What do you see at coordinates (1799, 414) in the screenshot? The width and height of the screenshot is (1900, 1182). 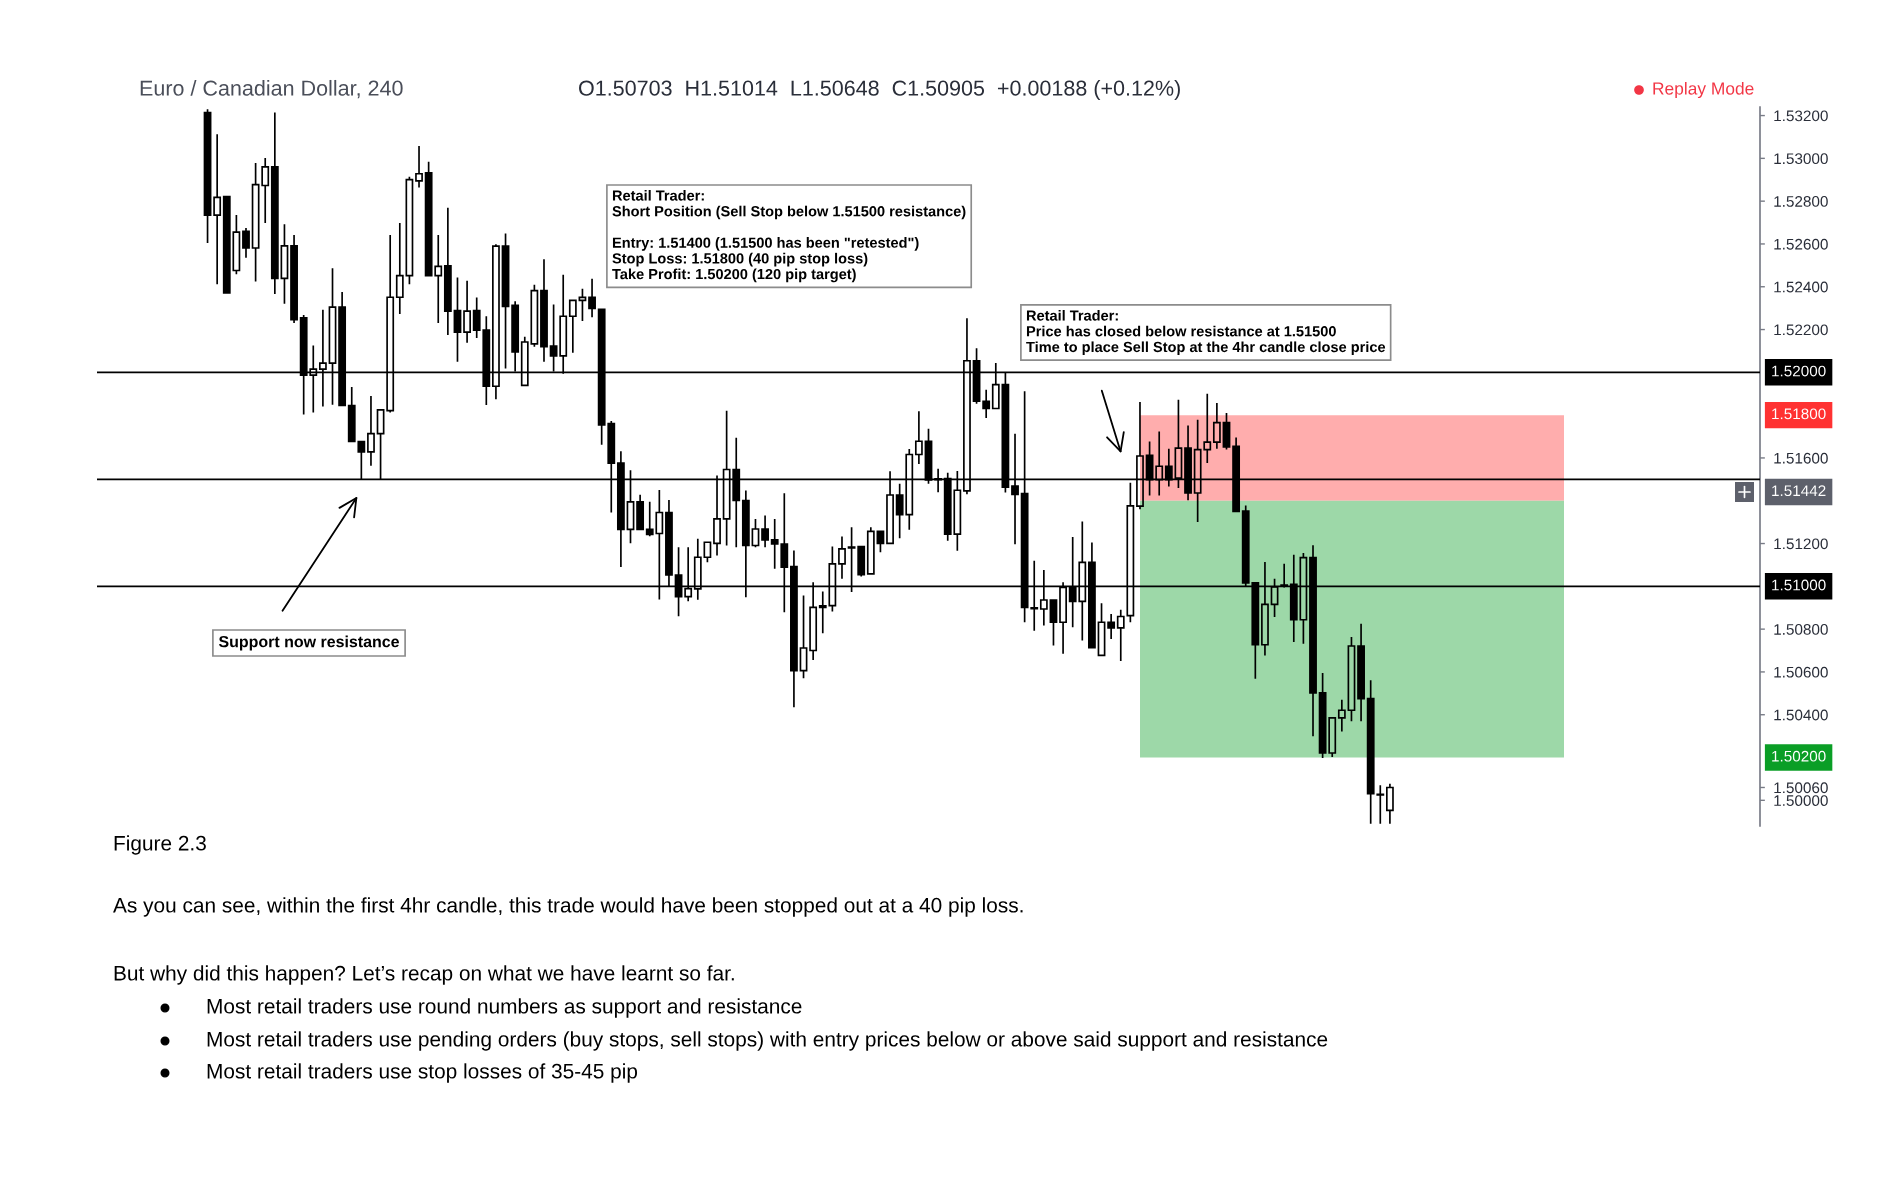 I see `text: 1.51800` at bounding box center [1799, 414].